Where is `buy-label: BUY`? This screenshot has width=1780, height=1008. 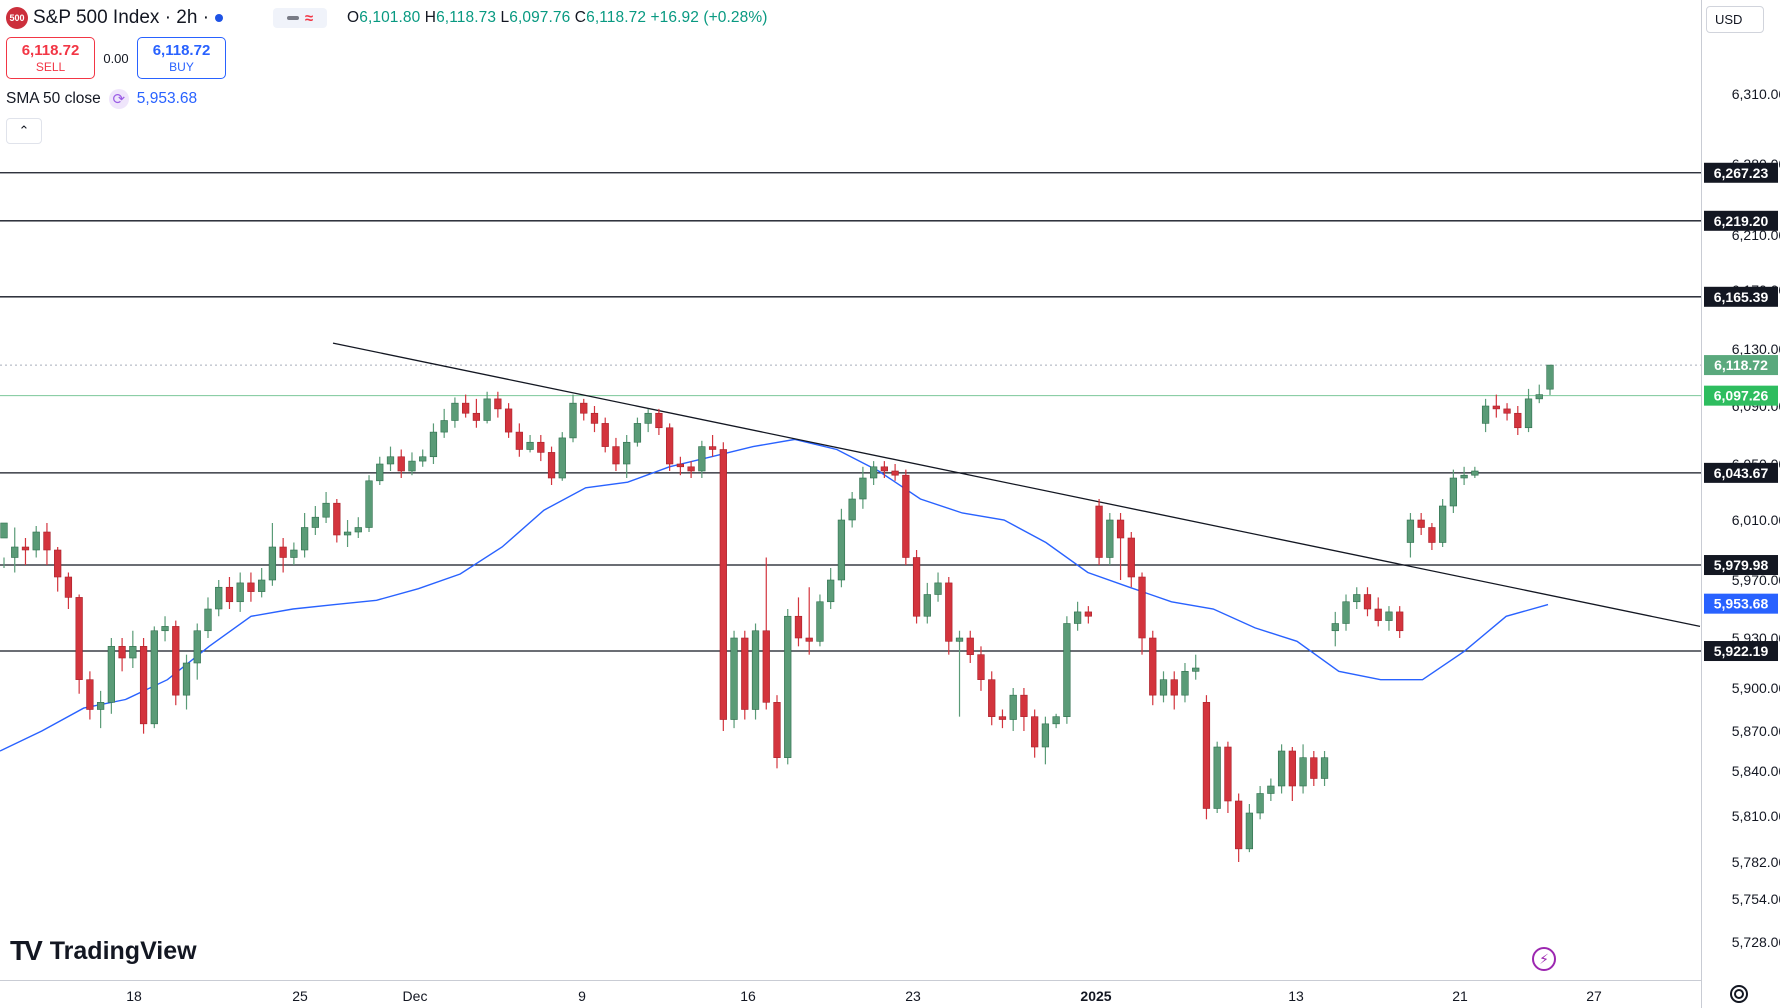
buy-label: BUY is located at coordinates (181, 67).